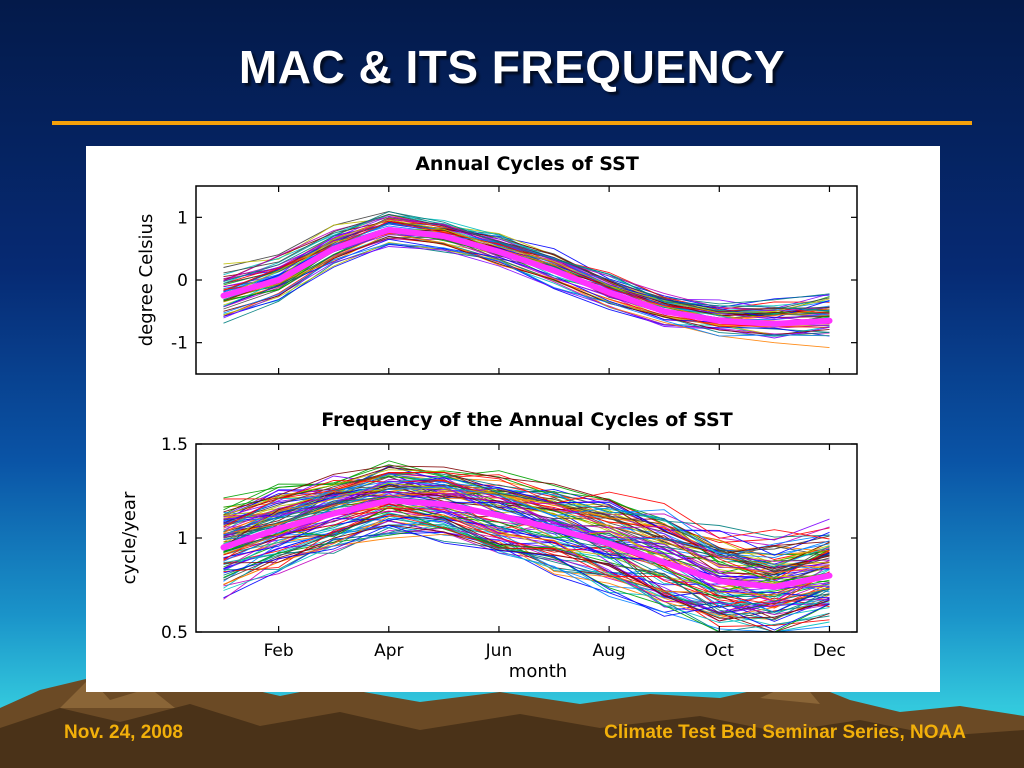 The image size is (1024, 768). I want to click on x-tick-label: Oct, so click(720, 651).